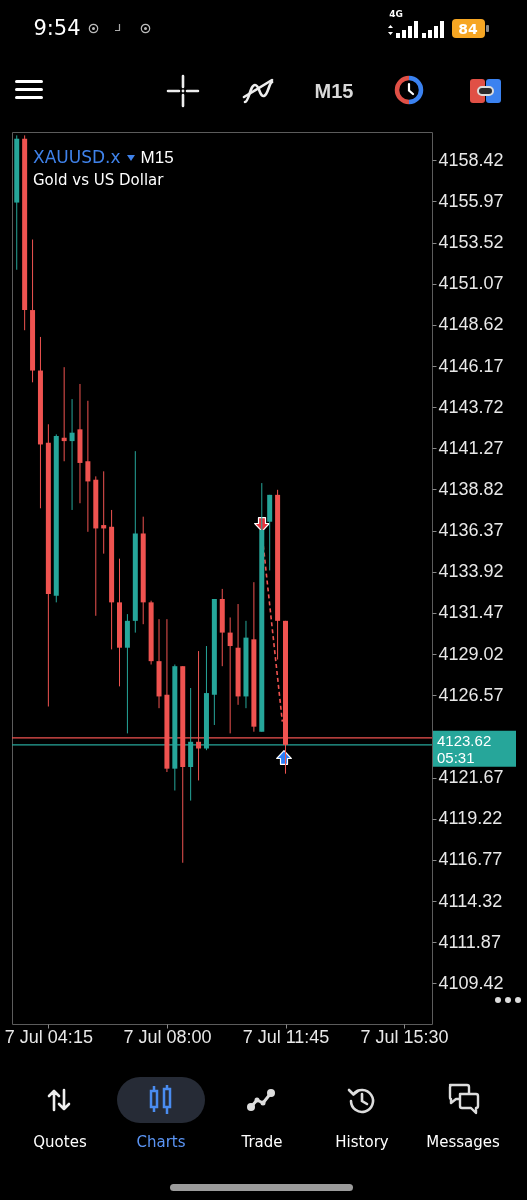 Image resolution: width=527 pixels, height=1200 pixels. I want to click on y-tick-label: 4109.42, so click(471, 982).